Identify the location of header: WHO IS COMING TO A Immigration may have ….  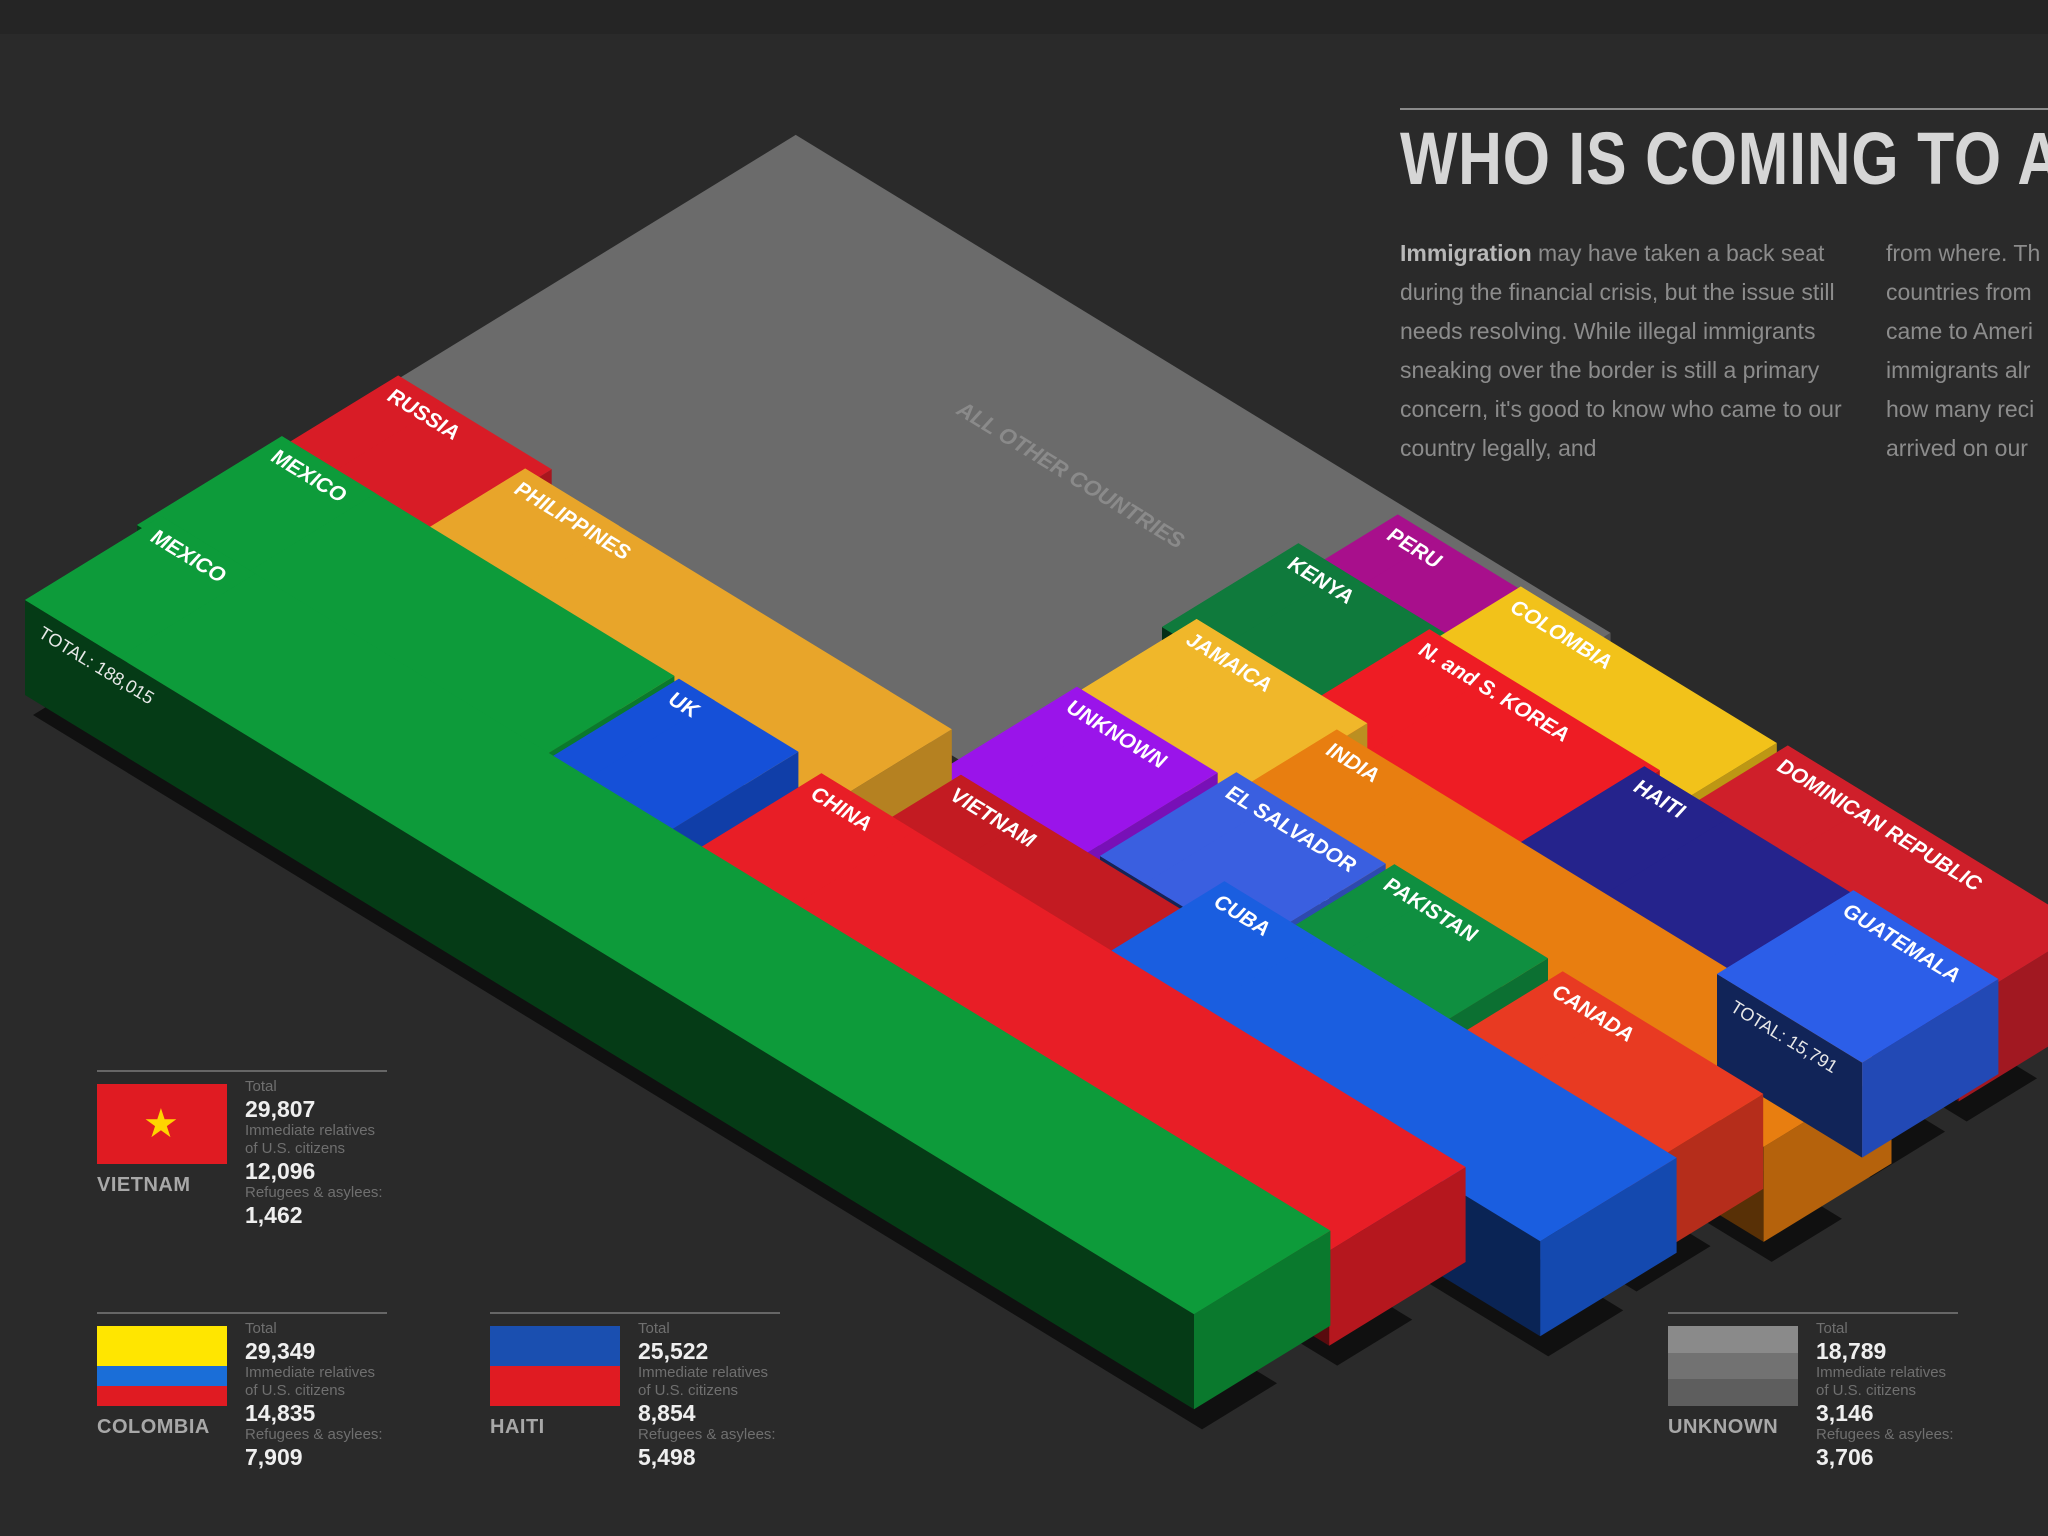
(1724, 284).